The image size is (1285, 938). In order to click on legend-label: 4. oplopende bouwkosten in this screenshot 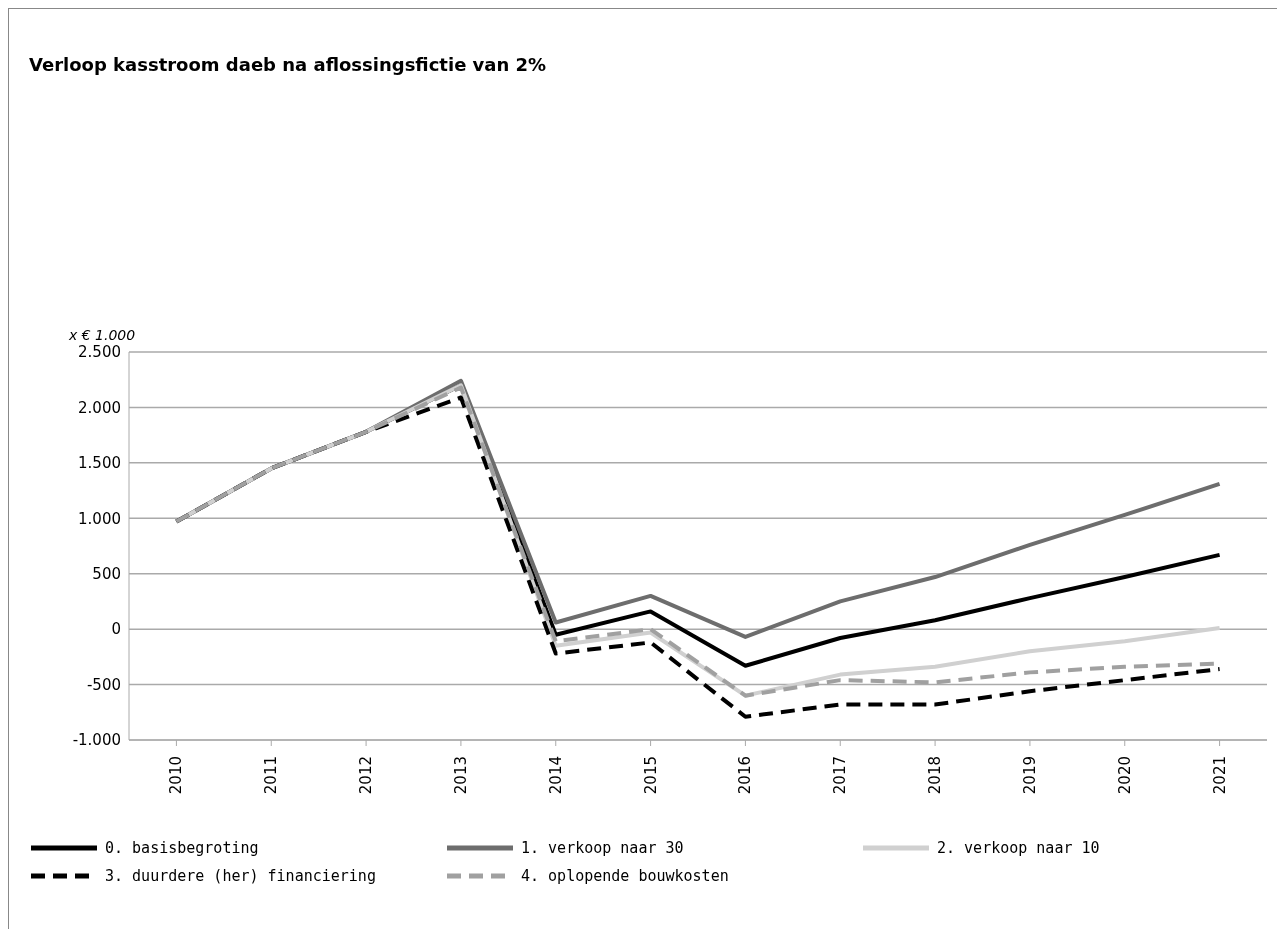, I will do `click(625, 876)`.